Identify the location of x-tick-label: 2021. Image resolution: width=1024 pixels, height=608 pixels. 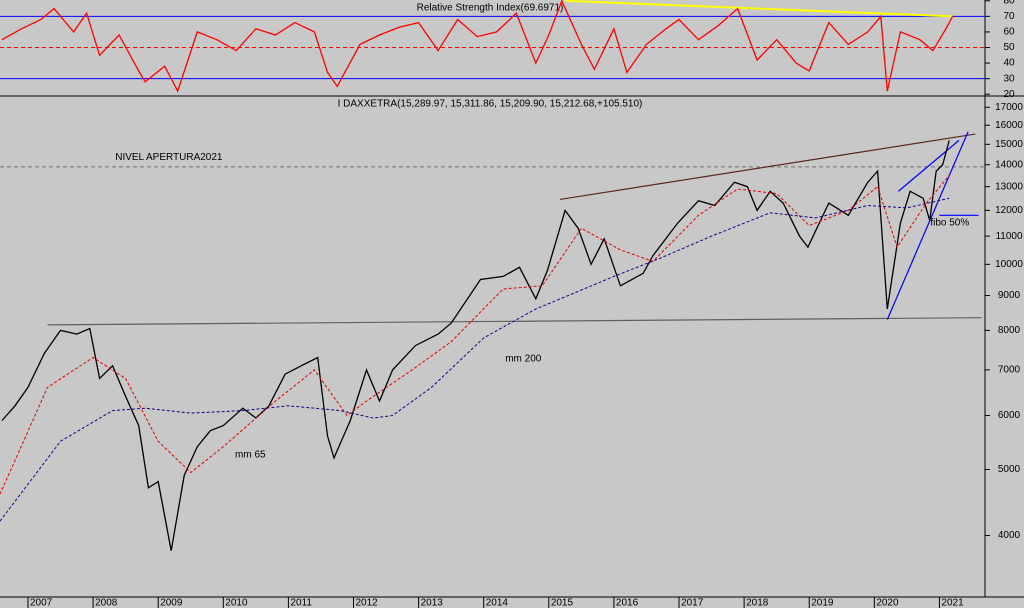
(952, 603).